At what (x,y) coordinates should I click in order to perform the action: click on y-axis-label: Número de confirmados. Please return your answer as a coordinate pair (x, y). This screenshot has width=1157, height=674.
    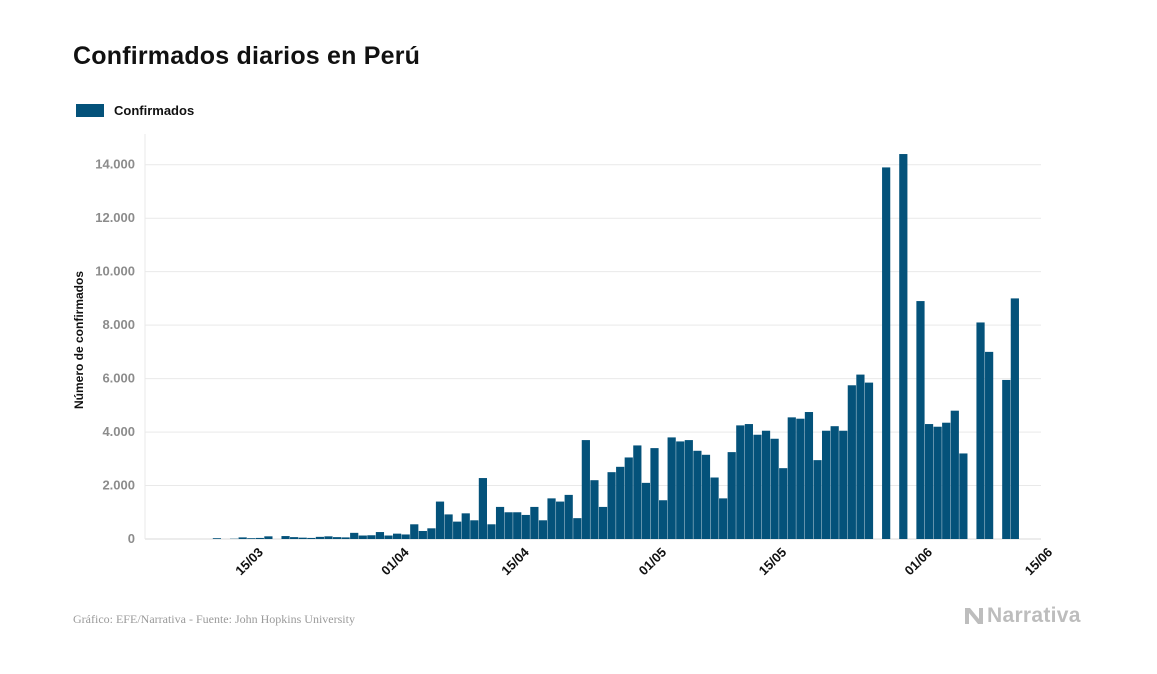
    Looking at the image, I should click on (79, 340).